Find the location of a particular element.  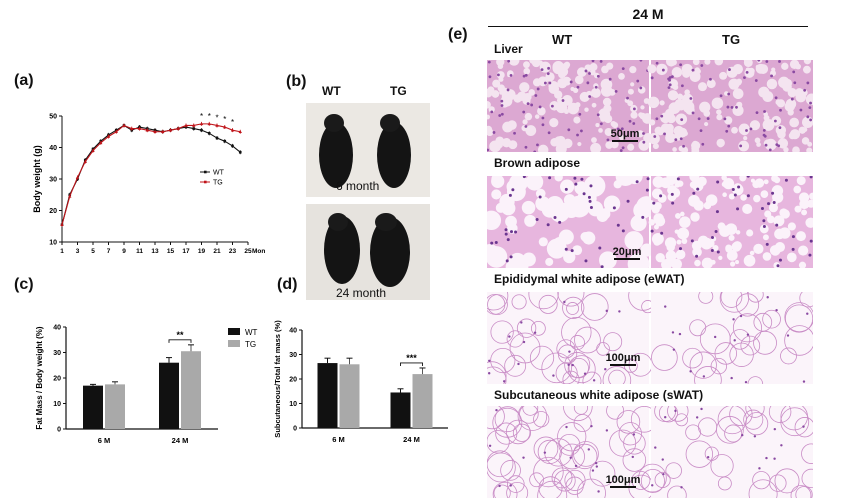

scalebar-swat: 100μm is located at coordinates (623, 481).